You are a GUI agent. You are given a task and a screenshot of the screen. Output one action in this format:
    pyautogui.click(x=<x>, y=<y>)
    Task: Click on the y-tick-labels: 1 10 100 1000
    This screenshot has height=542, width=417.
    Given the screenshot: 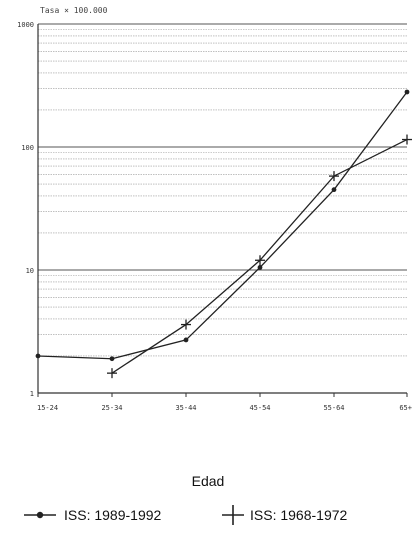 What is the action you would take?
    pyautogui.click(x=25, y=209)
    